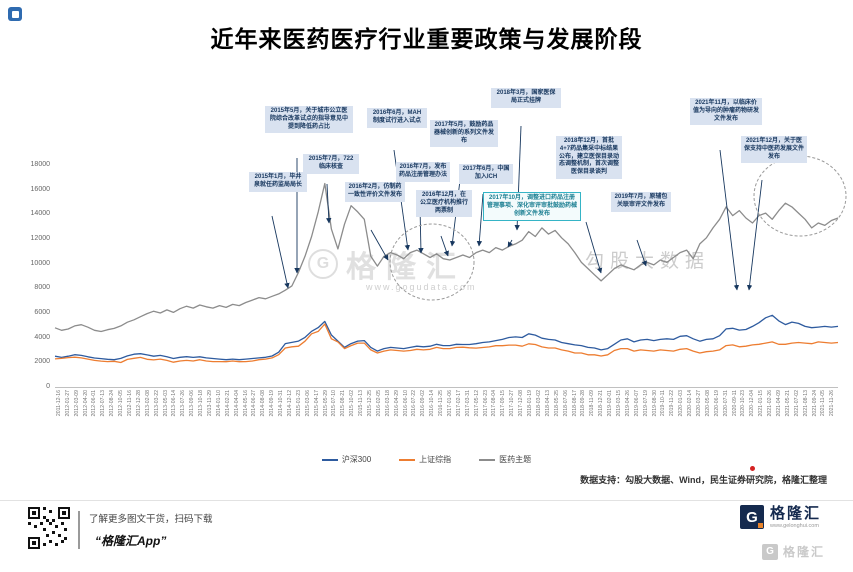 This screenshot has width=853, height=572. I want to click on x-tick-label: 2015-12-25, so click(370, 403).